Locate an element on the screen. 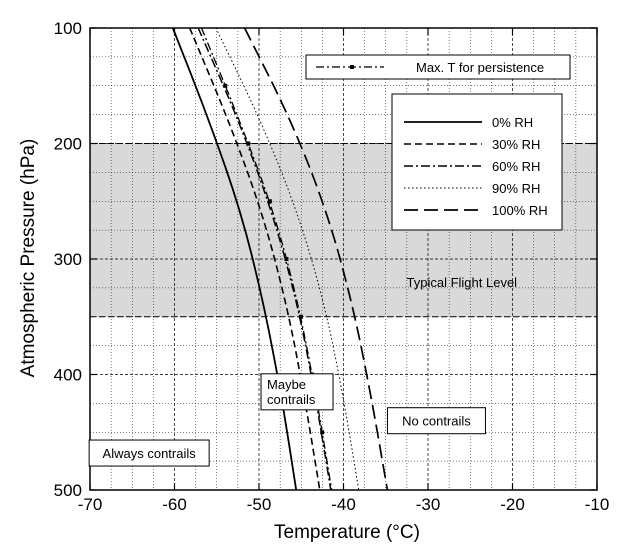  annotation-text-1: Maybe is located at coordinates (286, 384).